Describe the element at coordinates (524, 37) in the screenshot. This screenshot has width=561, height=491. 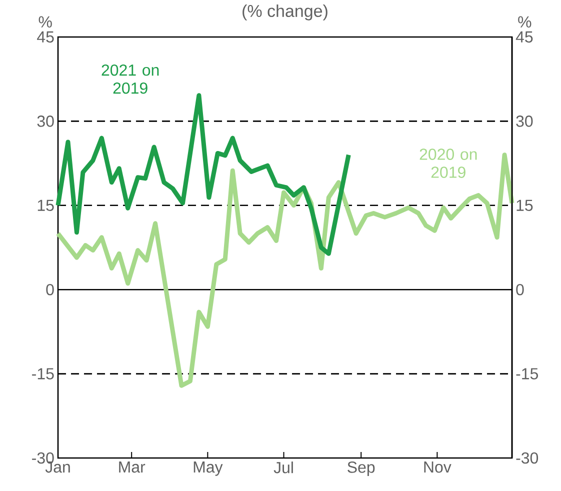
I see `y2-tick-label: 45` at that location.